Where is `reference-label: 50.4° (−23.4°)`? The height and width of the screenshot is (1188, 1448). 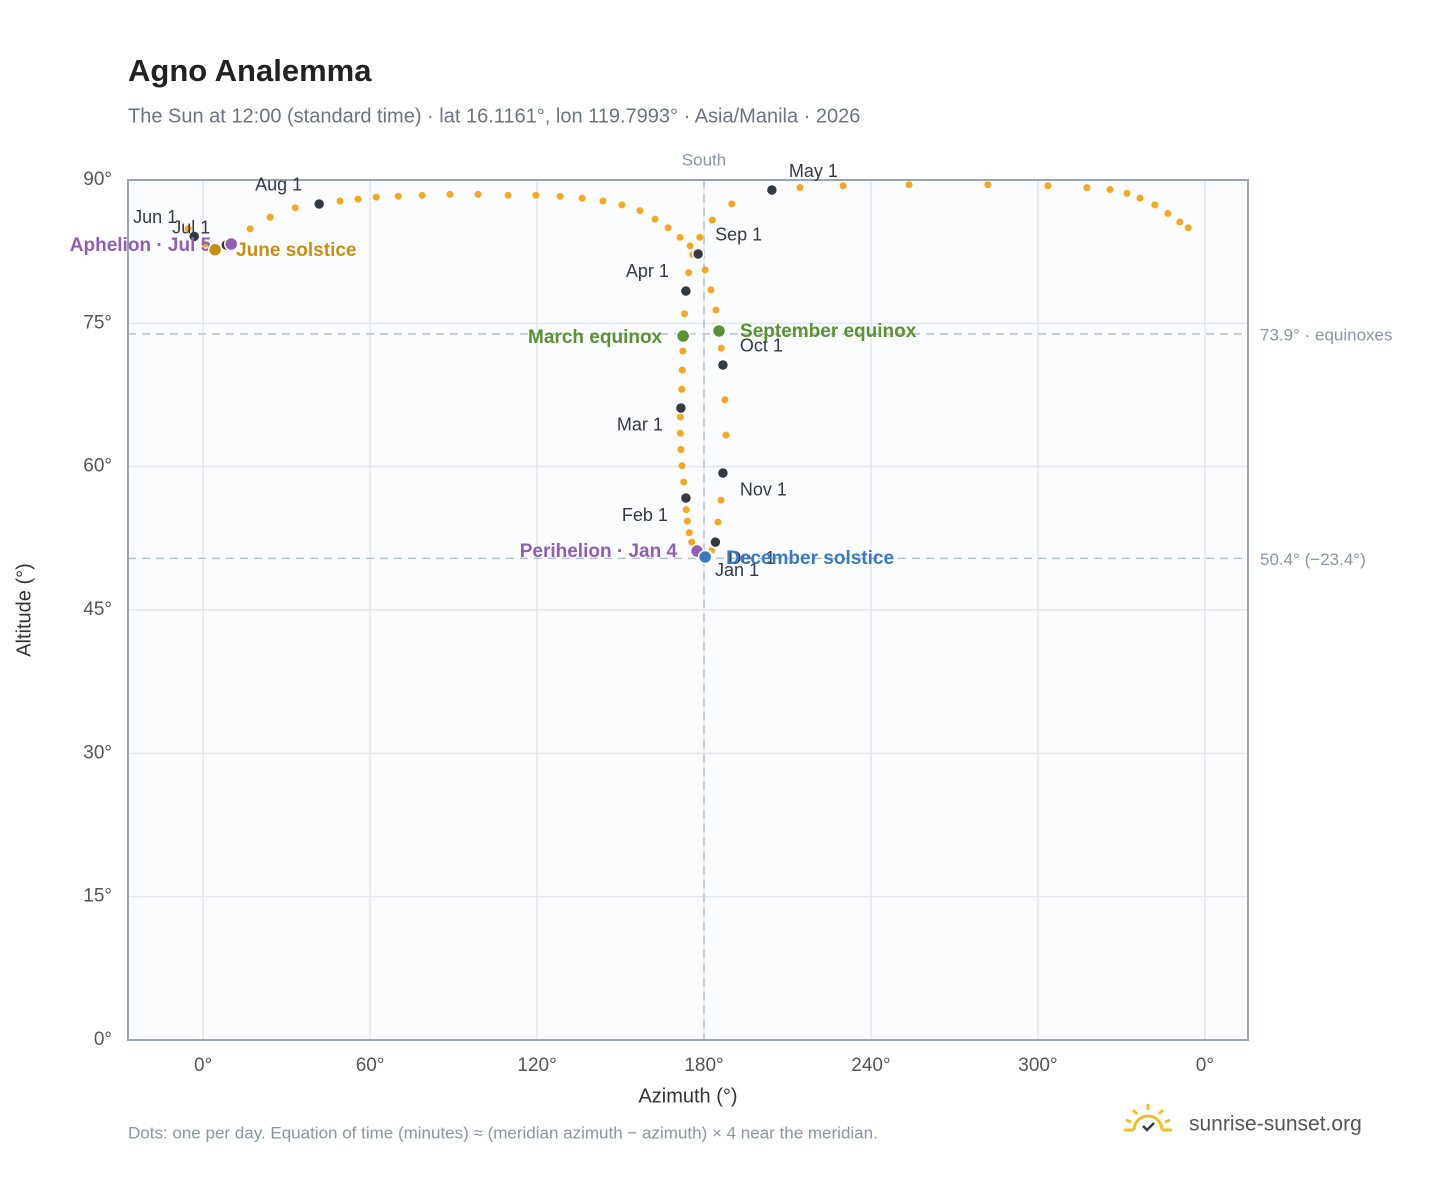
reference-label: 50.4° (−23.4°) is located at coordinates (1313, 559).